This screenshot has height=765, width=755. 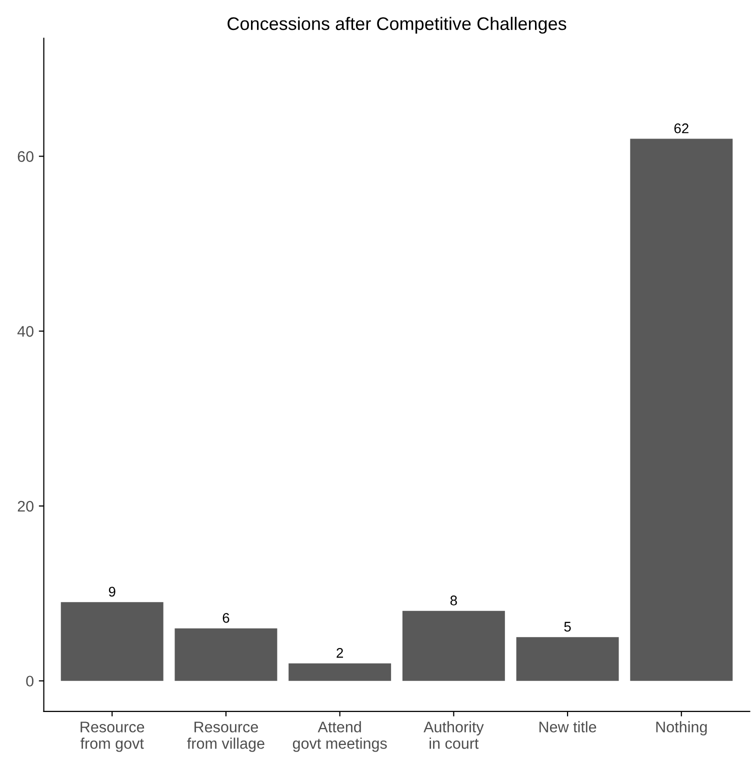 I want to click on data-label: 5, so click(x=567, y=627).